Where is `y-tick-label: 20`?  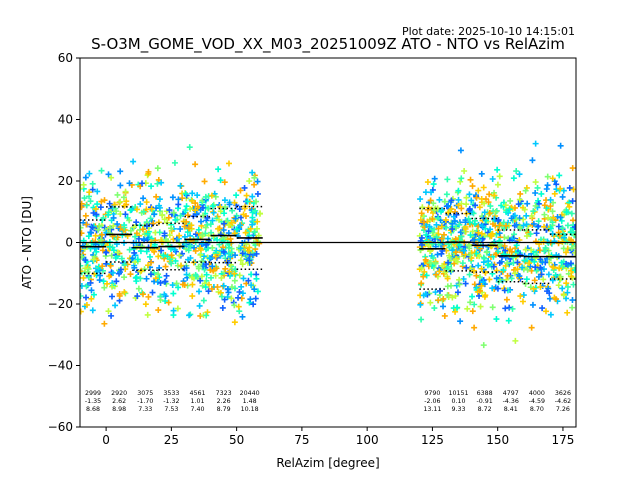
y-tick-label: 20 is located at coordinates (65, 181).